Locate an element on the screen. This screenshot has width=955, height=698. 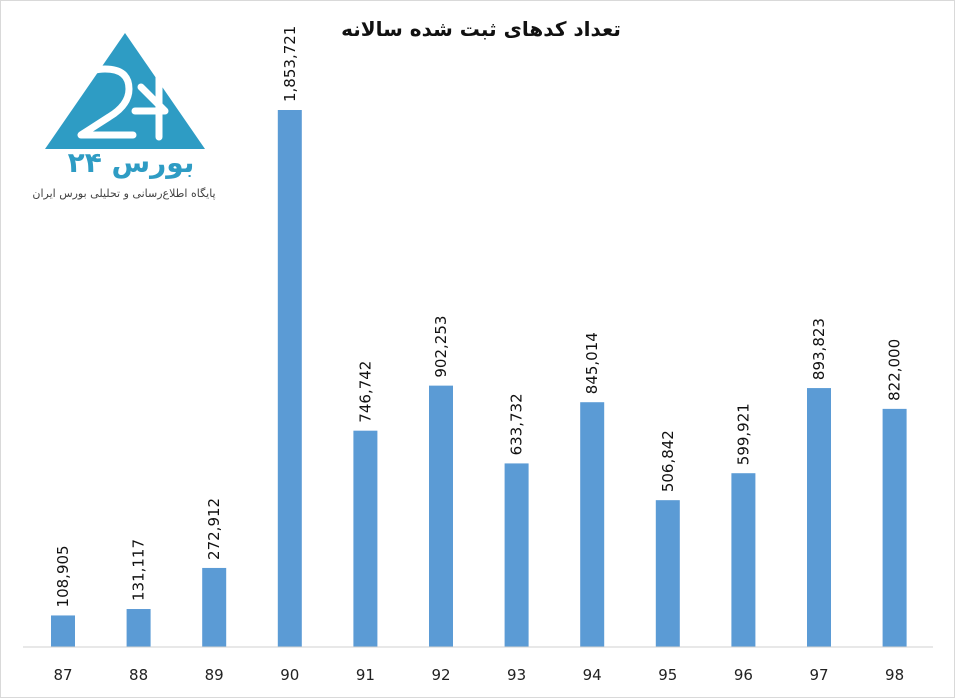
logo is located at coordinates (124, 121).